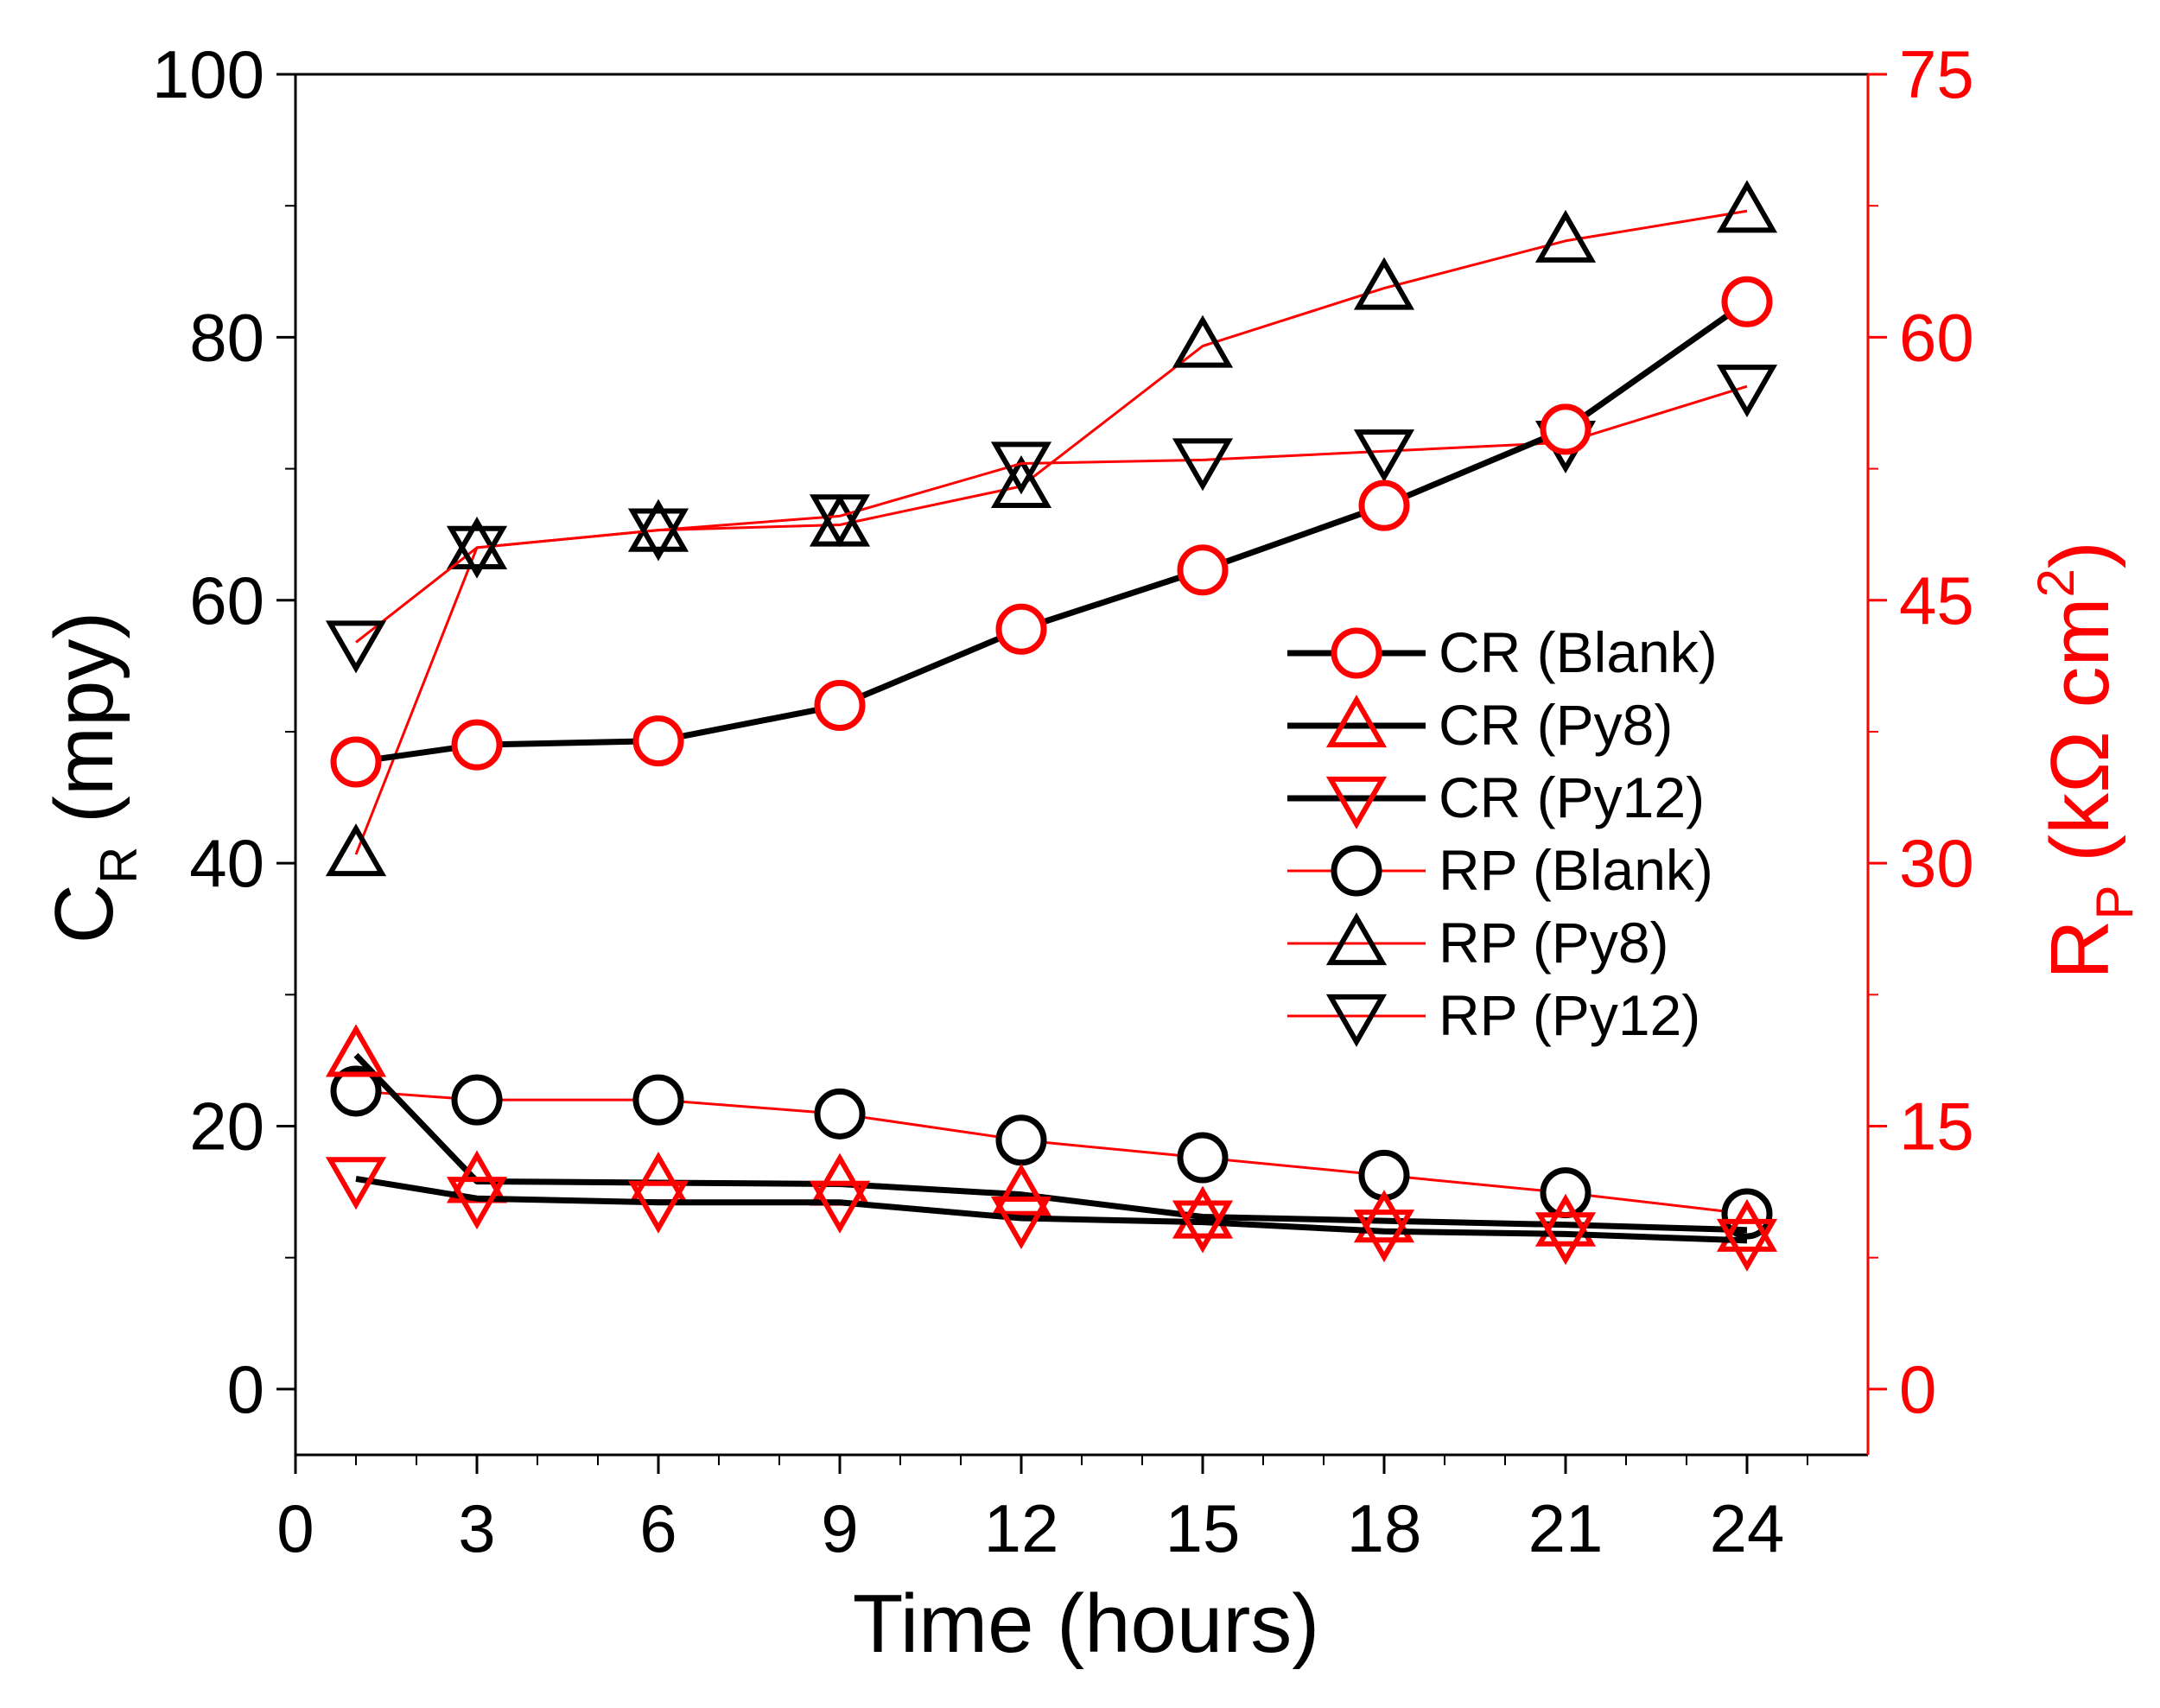 The height and width of the screenshot is (1708, 2160). I want to click on x-tick-label: 9, so click(839, 1528).